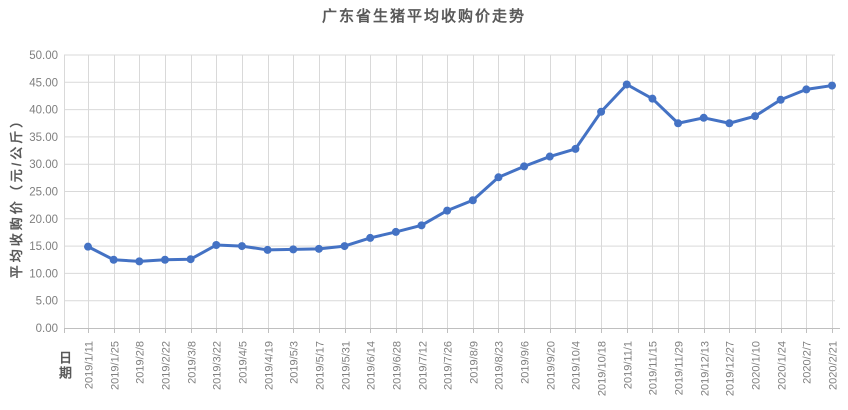 This screenshot has height=410, width=848. Describe the element at coordinates (43, 138) in the screenshot. I see `y-tick-label: 35.00` at that location.